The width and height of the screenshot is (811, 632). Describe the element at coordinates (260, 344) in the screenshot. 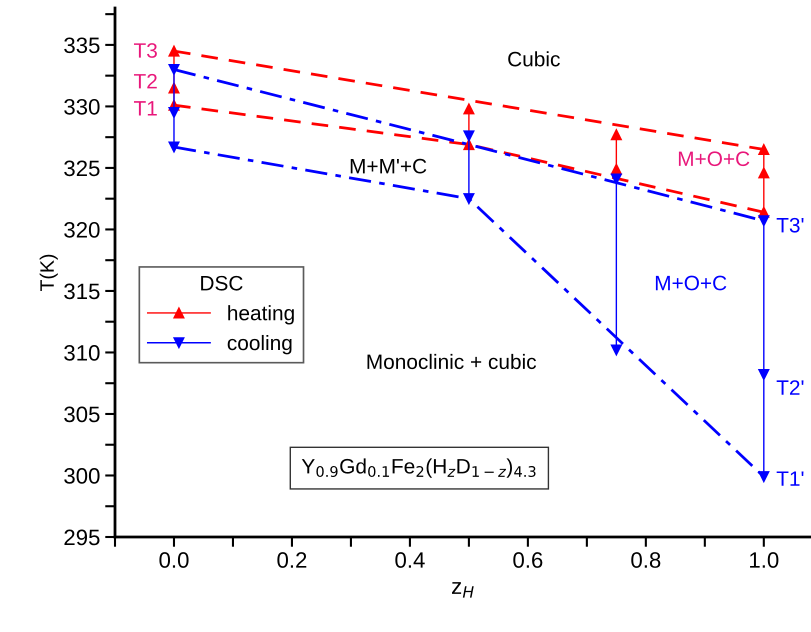

I see `legend-label: cooling` at that location.